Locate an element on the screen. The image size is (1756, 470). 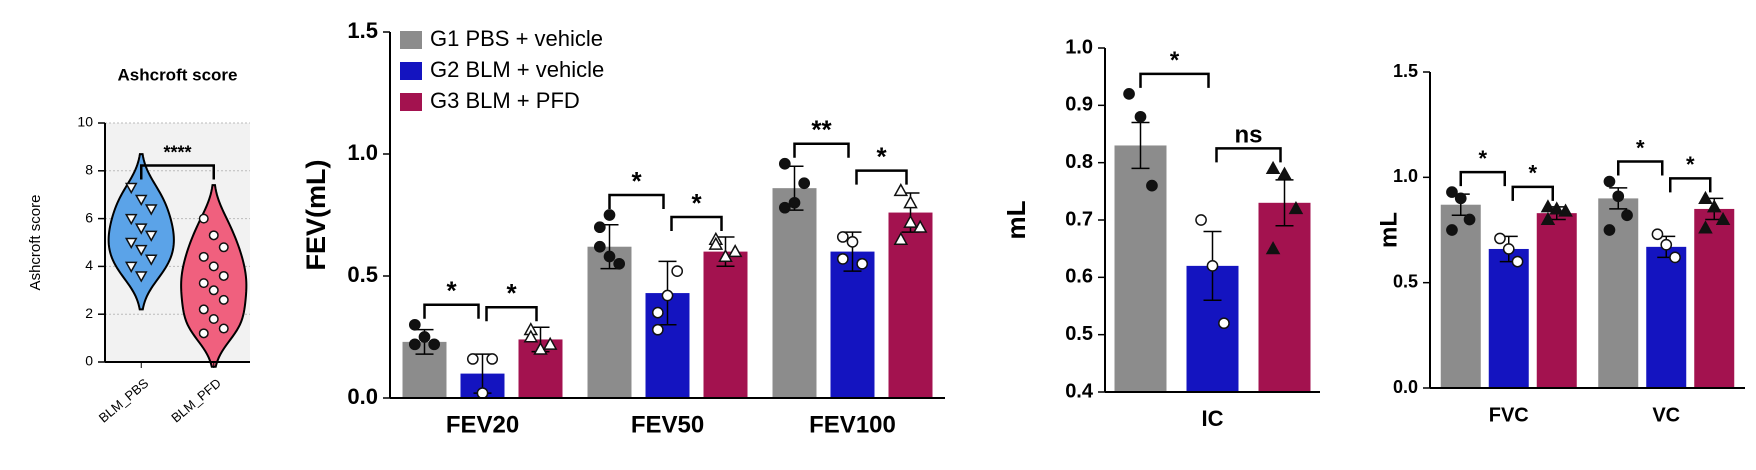
x-tick-label: FEV50 is located at coordinates (667, 424).